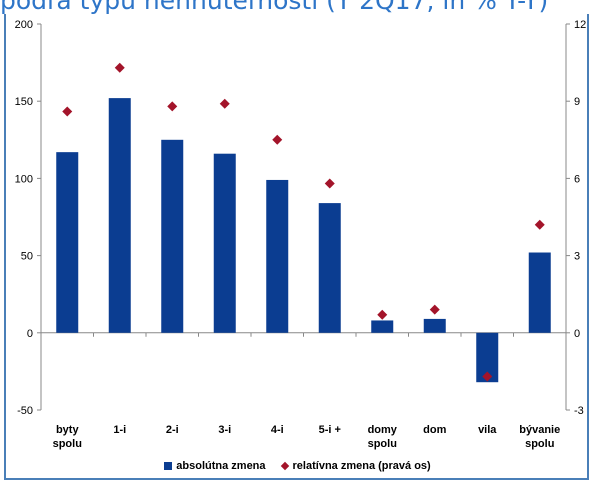  I want to click on category-label: 1-i, so click(119, 430).